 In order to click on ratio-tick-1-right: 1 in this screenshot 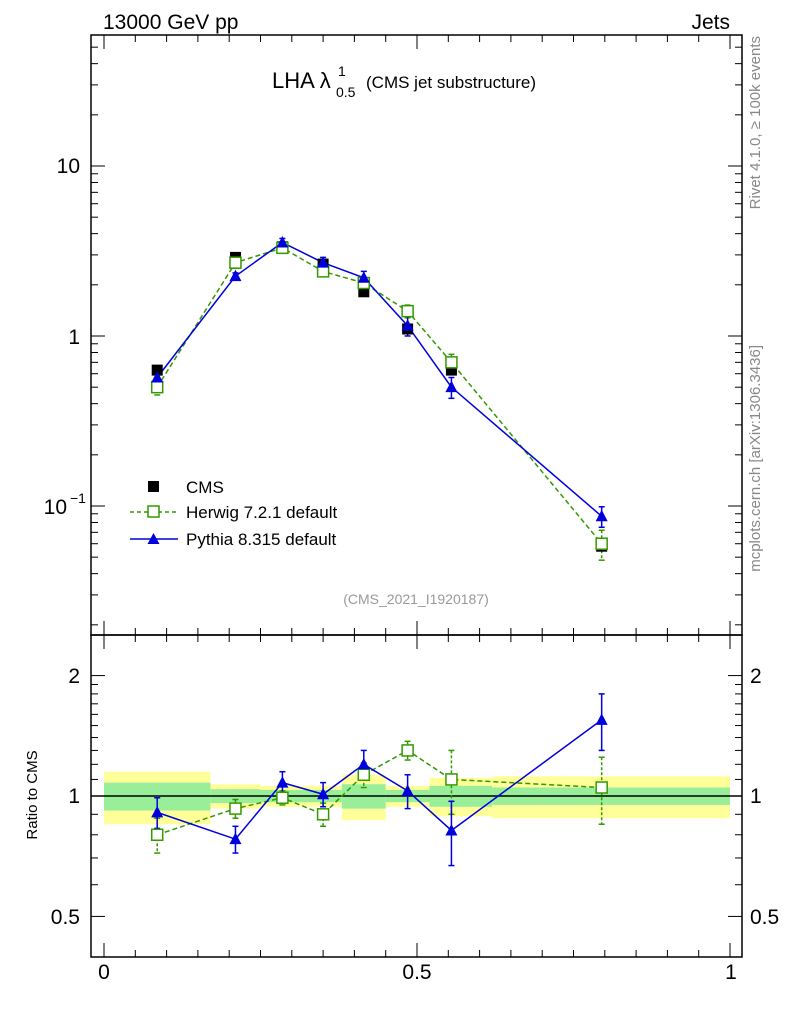, I will do `click(756, 796)`.